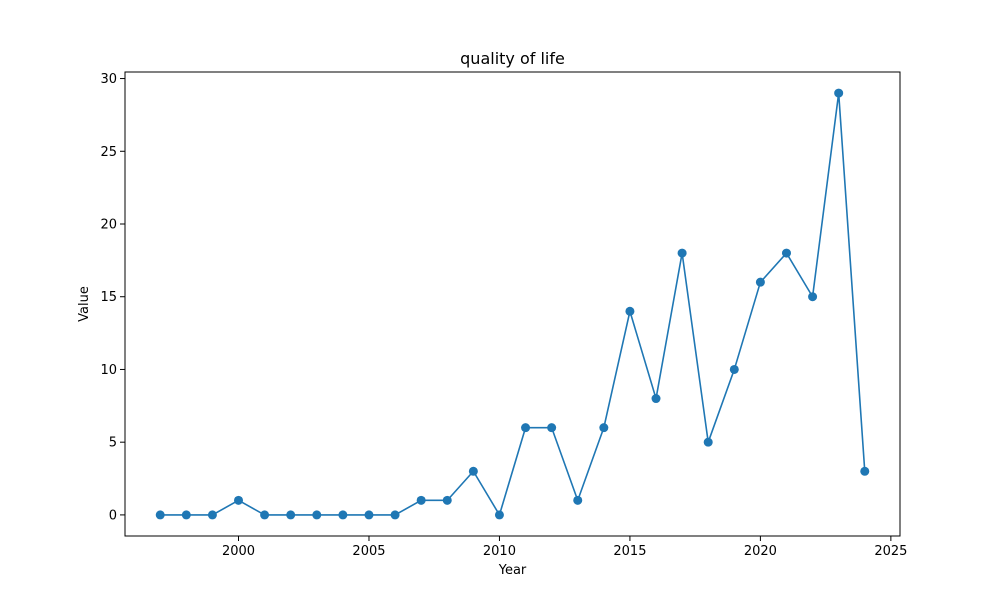  I want to click on y-tick-label: 5, so click(113, 443).